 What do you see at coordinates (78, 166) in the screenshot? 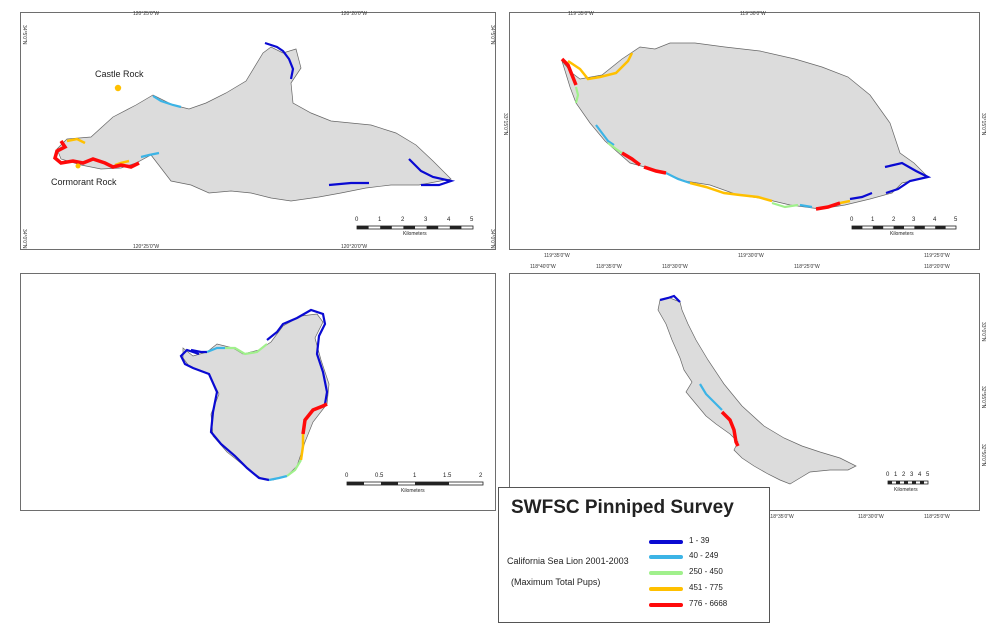
I see `cormorant-rock-marker` at bounding box center [78, 166].